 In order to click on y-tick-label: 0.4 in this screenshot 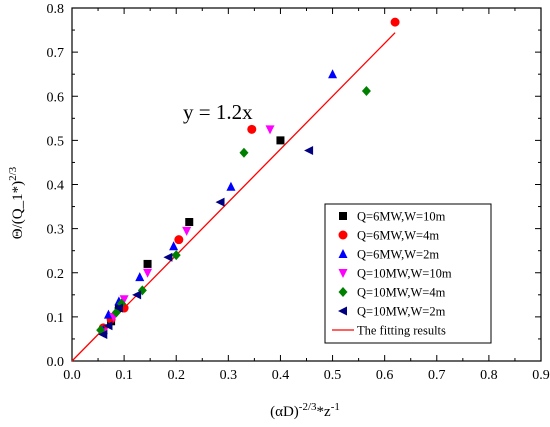, I will do `click(56, 186)`.